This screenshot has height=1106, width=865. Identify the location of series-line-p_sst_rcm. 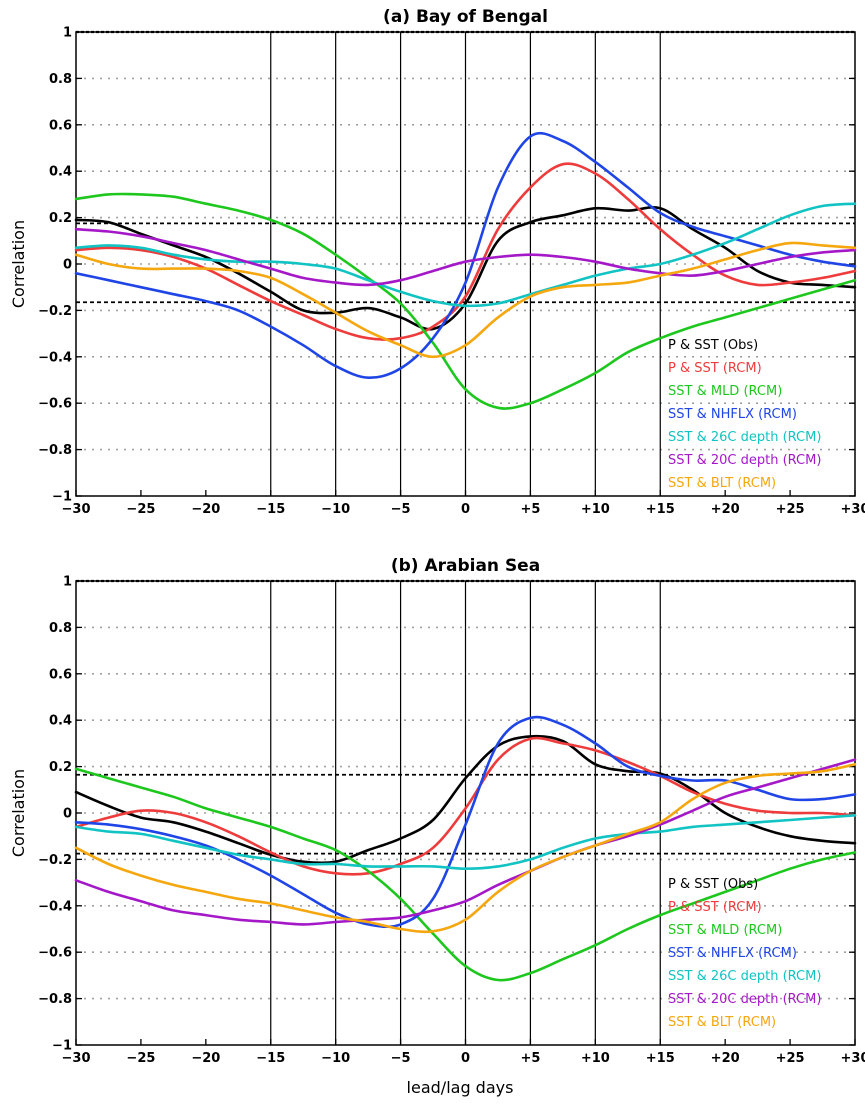
(465, 806).